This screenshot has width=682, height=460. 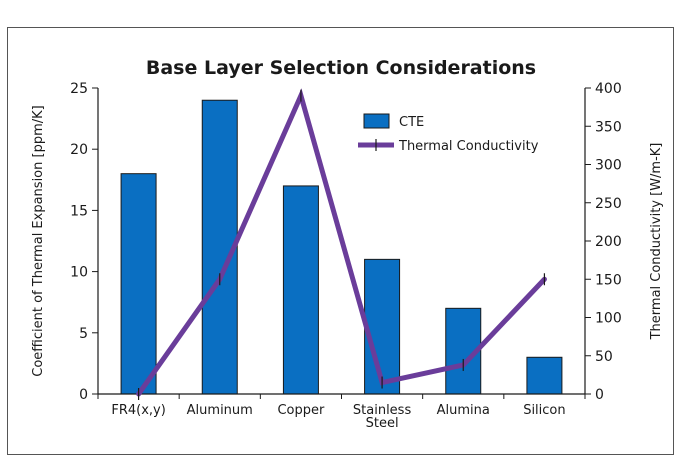 I want to click on y2-tick-label-5: 250, so click(x=608, y=204).